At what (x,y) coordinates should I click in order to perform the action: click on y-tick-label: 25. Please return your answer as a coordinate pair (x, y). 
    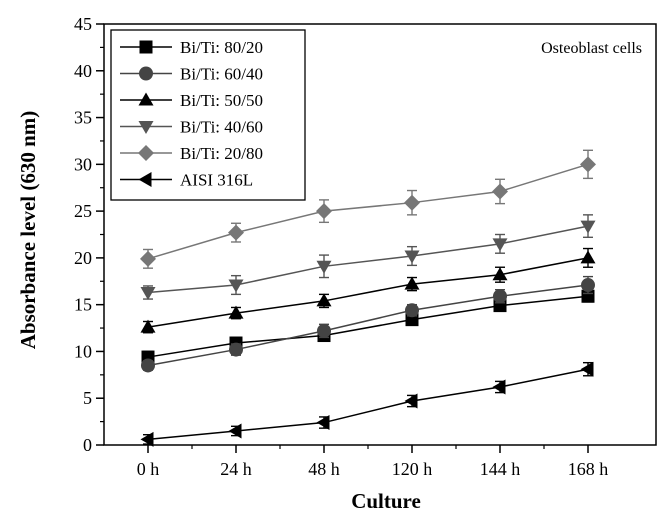
    Looking at the image, I should click on (83, 211).